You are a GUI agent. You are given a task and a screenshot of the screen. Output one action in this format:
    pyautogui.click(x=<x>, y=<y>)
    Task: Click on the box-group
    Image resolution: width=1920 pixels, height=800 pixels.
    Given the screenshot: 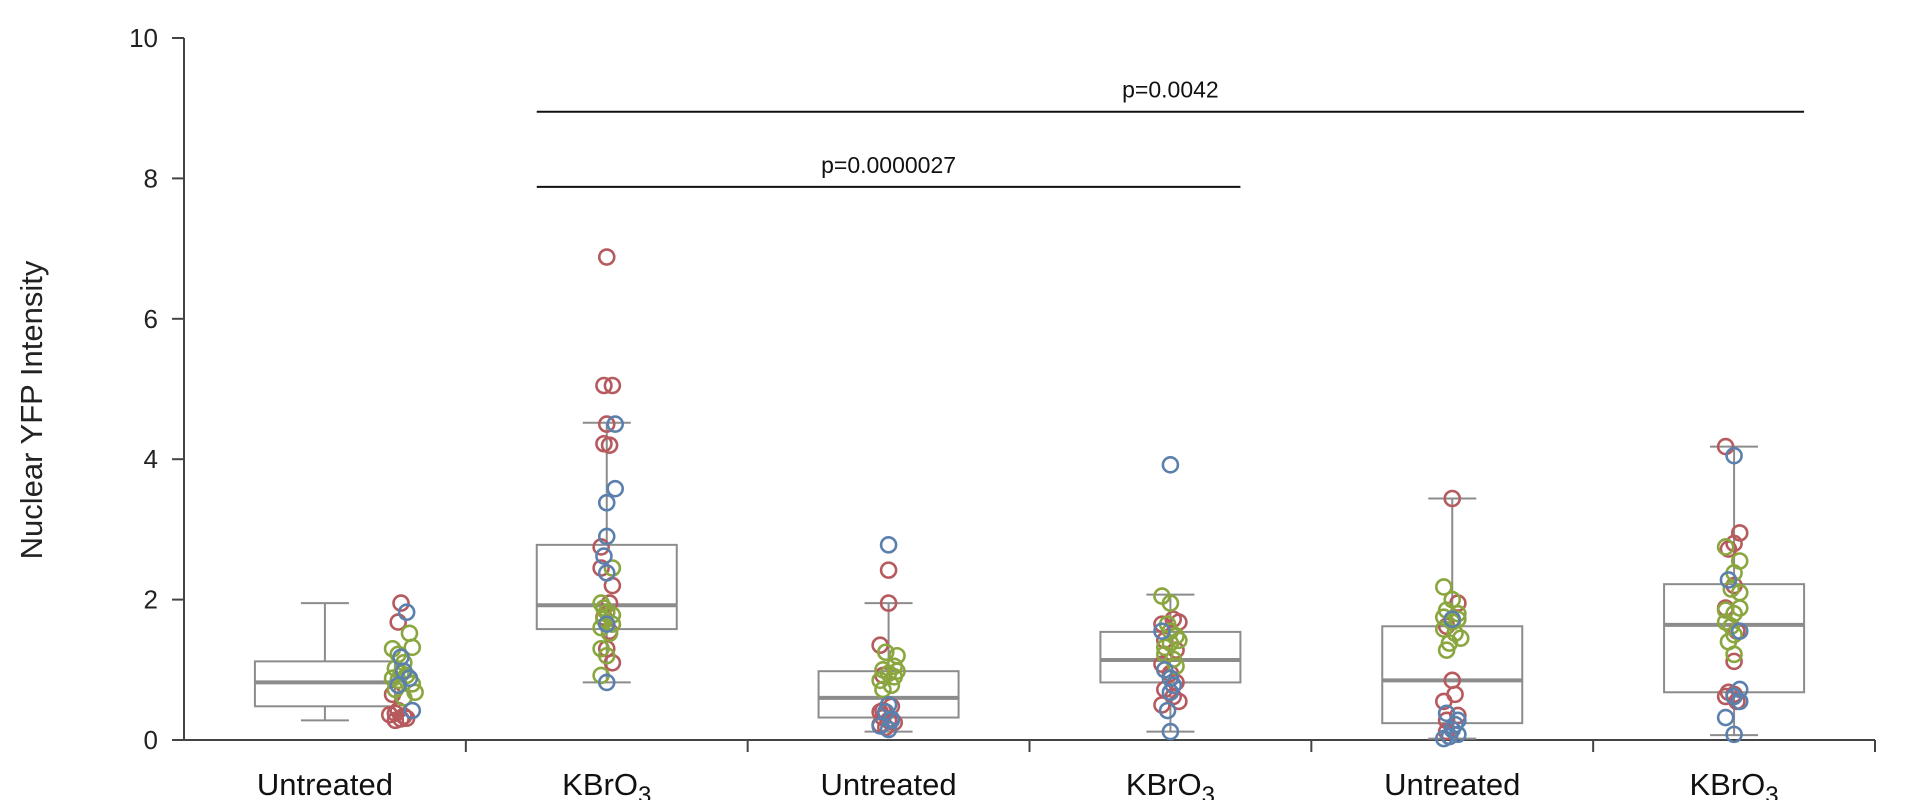 What is the action you would take?
    pyautogui.click(x=1734, y=591)
    